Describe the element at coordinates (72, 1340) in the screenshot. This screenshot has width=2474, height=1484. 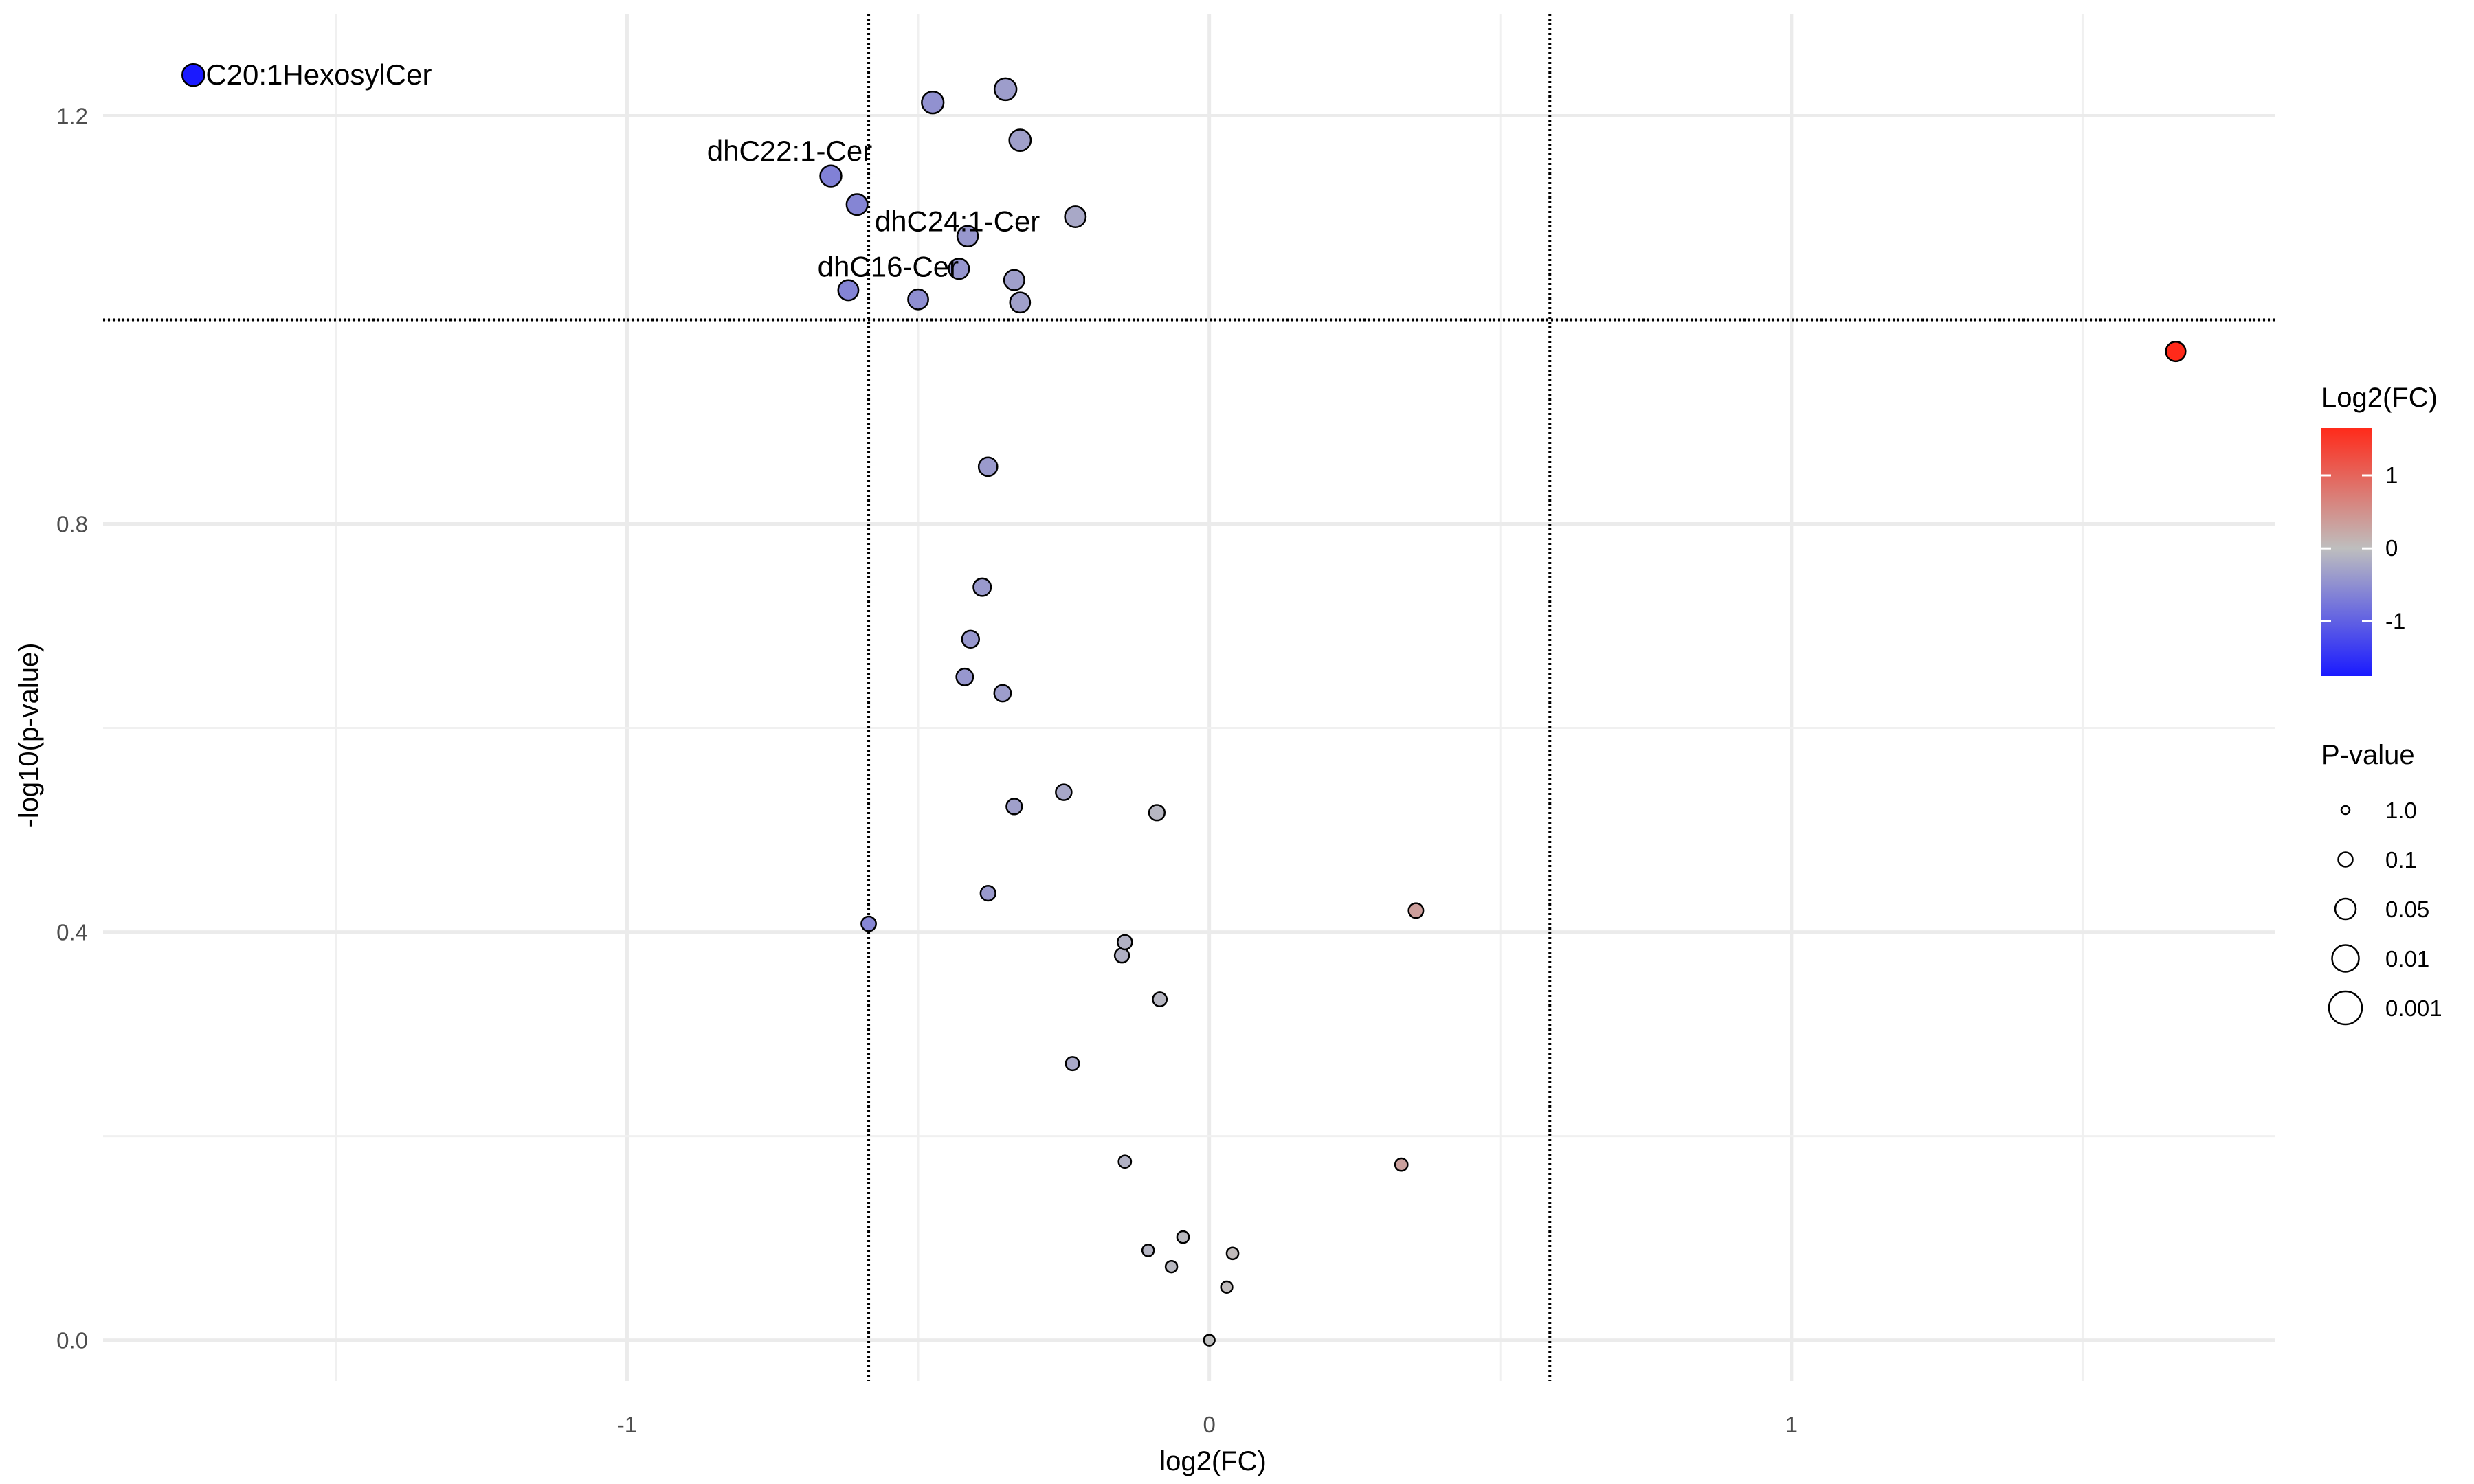
I see `y-tick-label: 0.0` at that location.